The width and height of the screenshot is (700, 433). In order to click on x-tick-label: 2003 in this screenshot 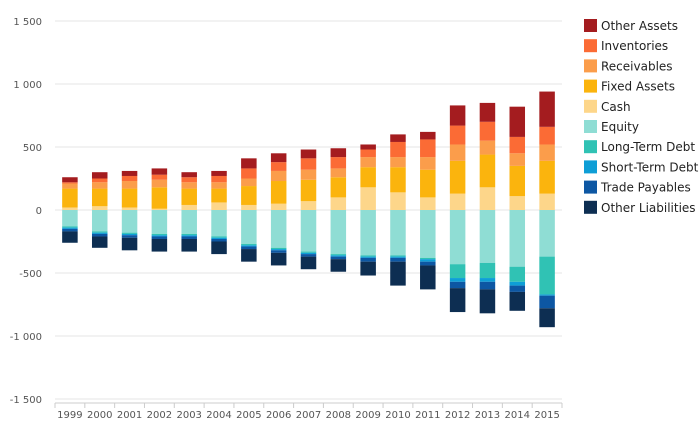, I will do `click(188, 415)`.